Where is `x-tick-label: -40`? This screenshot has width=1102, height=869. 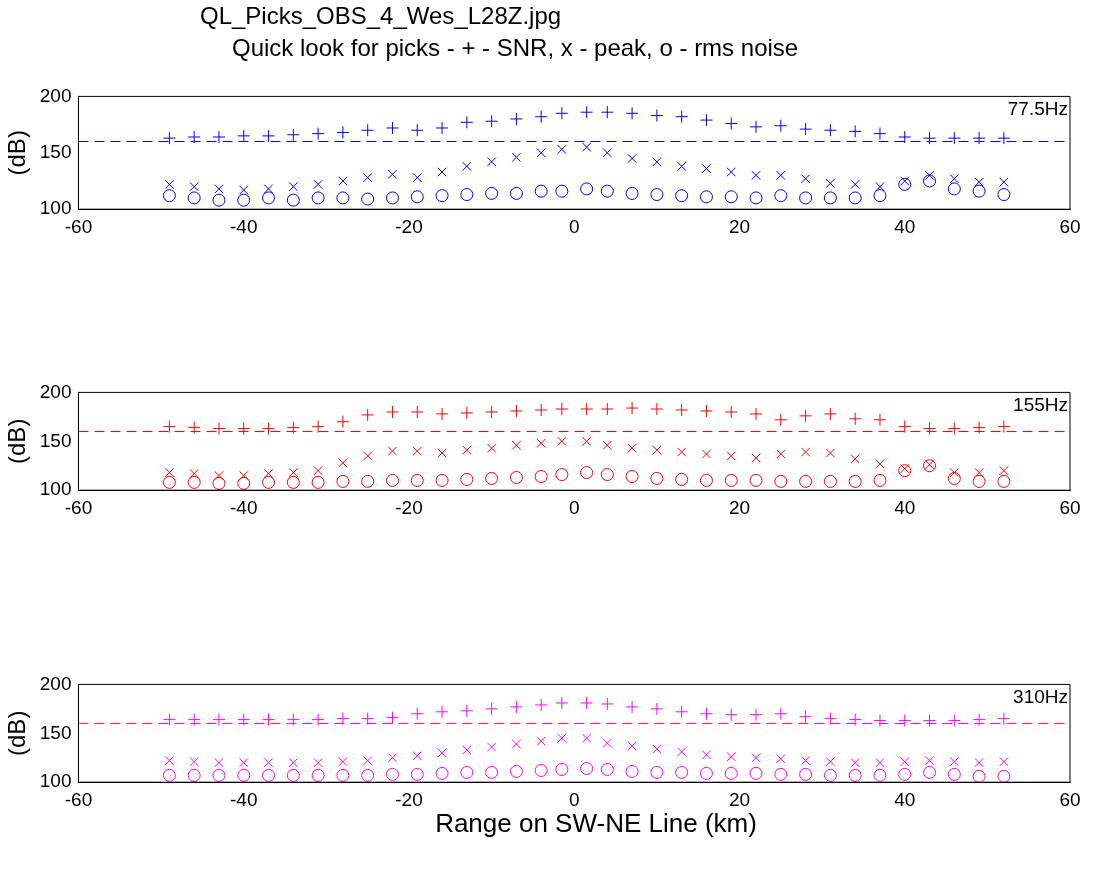 x-tick-label: -40 is located at coordinates (244, 507).